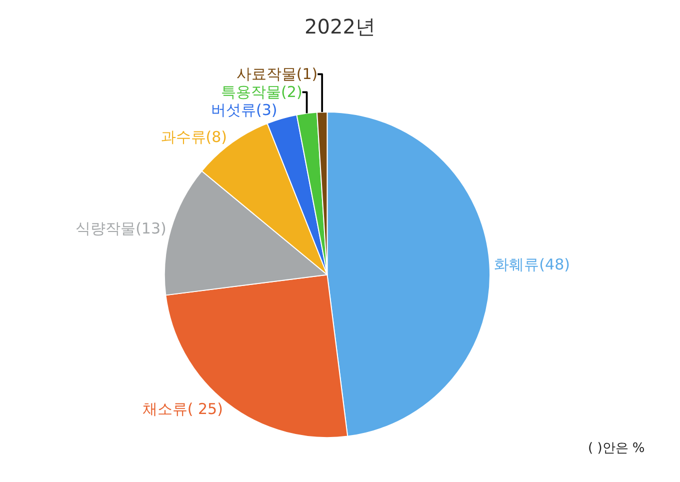 The width and height of the screenshot is (680, 482). Describe the element at coordinates (340, 26) in the screenshot. I see `chart-title: 2022년` at that location.